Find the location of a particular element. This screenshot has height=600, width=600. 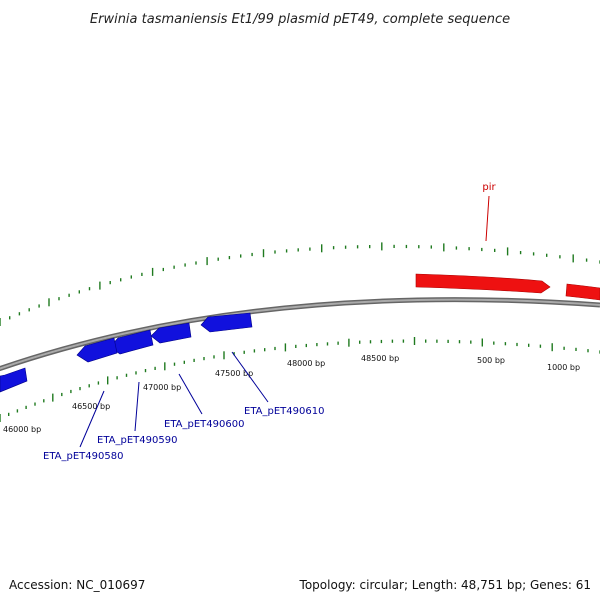

outer-tick-track is located at coordinates (300, 284).